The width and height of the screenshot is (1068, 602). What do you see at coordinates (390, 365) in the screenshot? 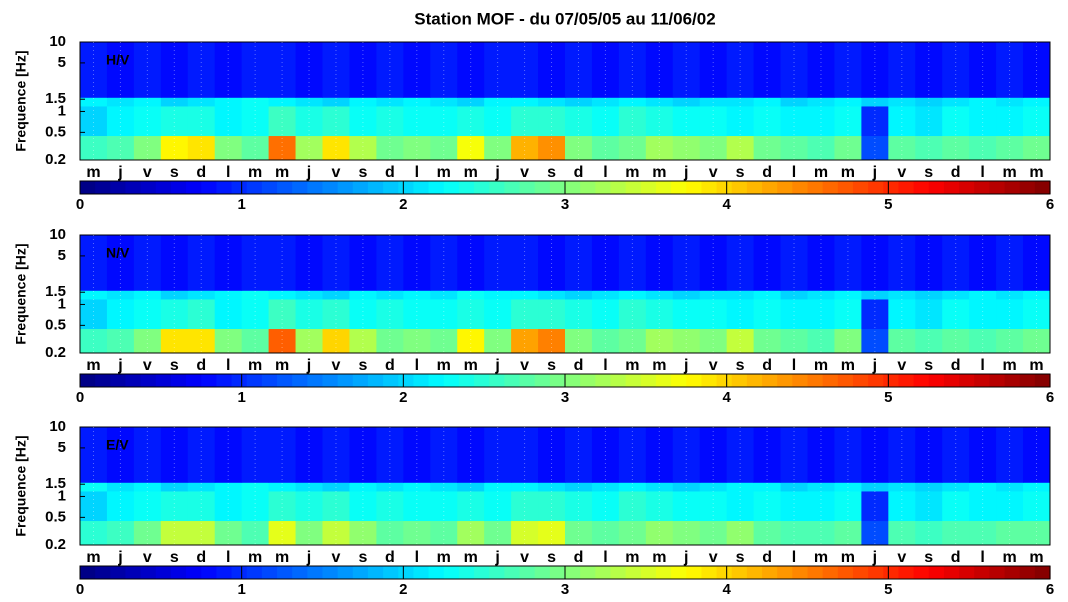
I see `x-tick-label: d` at bounding box center [390, 365].